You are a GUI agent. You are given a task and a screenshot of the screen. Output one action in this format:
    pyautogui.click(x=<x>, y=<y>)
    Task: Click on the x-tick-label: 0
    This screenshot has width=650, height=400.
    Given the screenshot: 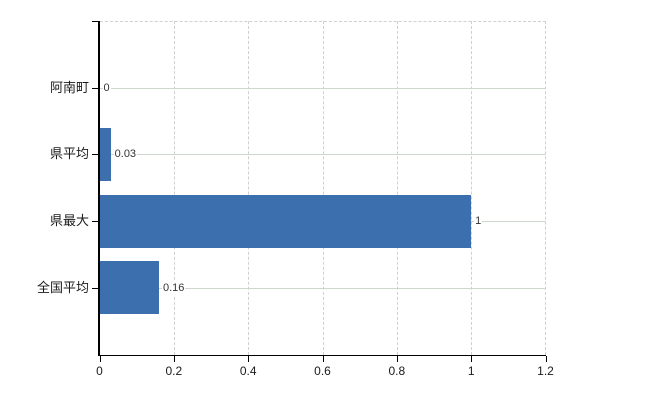 What is the action you would take?
    pyautogui.click(x=99, y=370)
    